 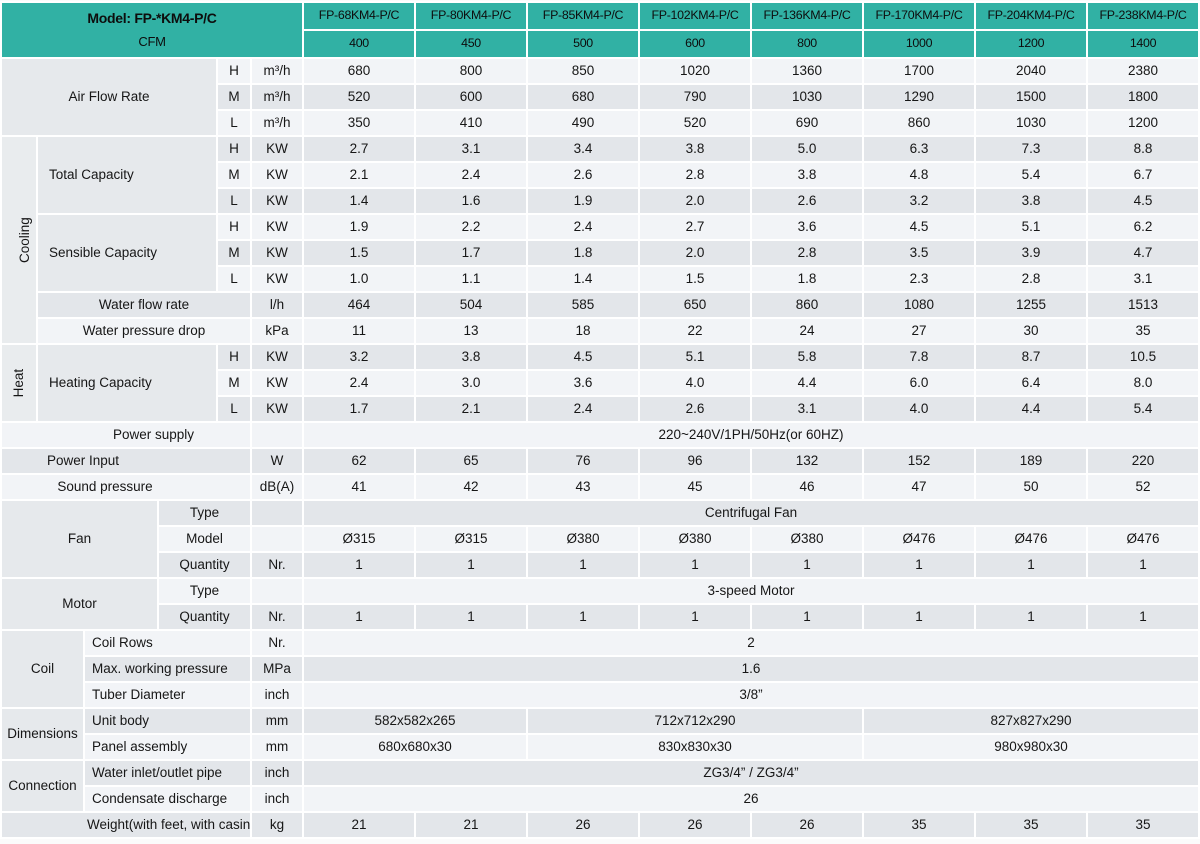 I want to click on data-cell: 5.1, so click(x=695, y=357).